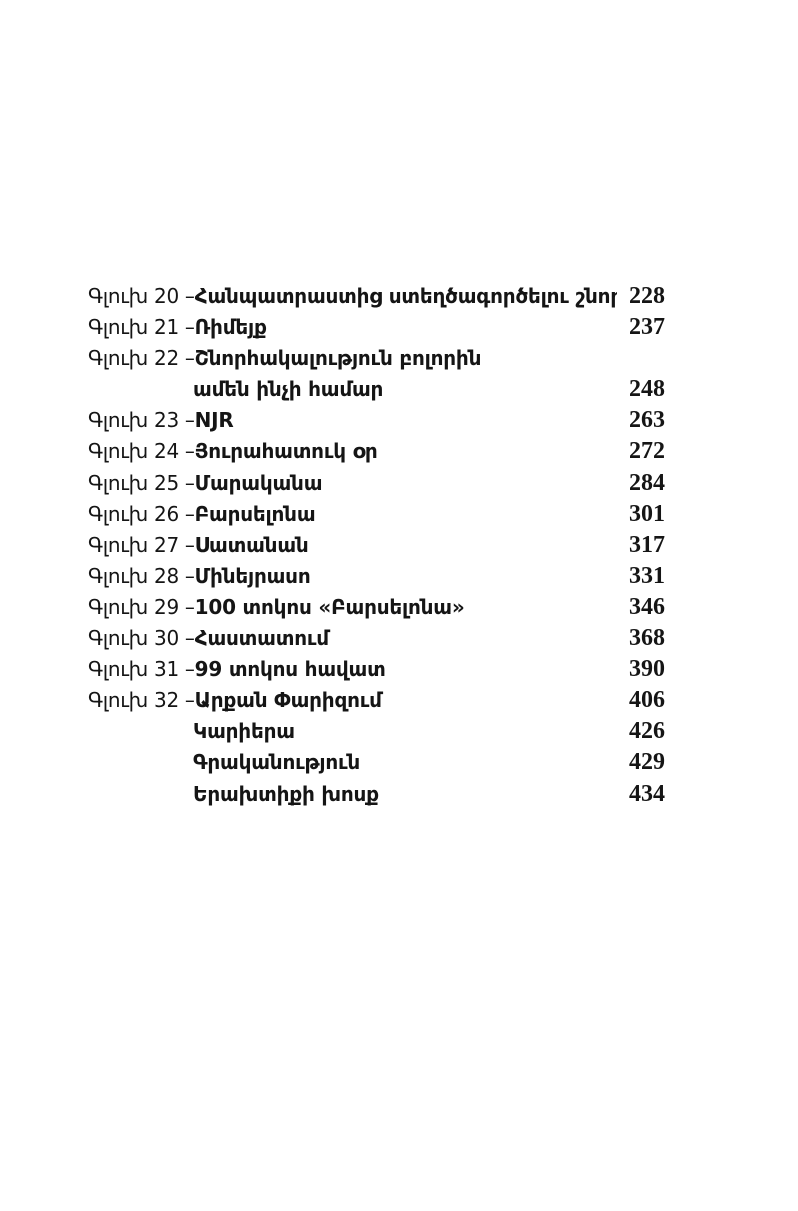 The height and width of the screenshot is (1211, 798). Describe the element at coordinates (141, 327) in the screenshot. I see `chapter-prefix: Գլուխ 21 –` at that location.